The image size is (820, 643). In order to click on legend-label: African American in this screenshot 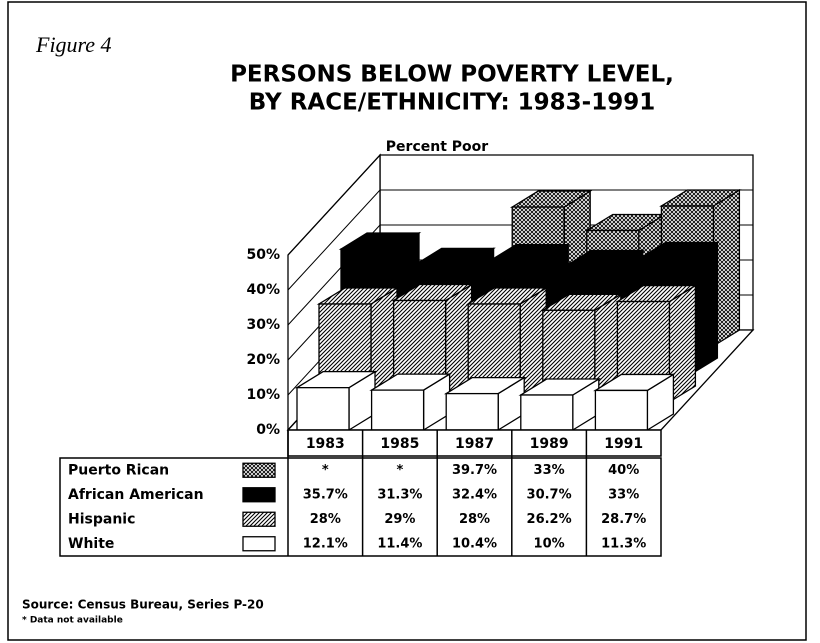, I will do `click(136, 495)`.